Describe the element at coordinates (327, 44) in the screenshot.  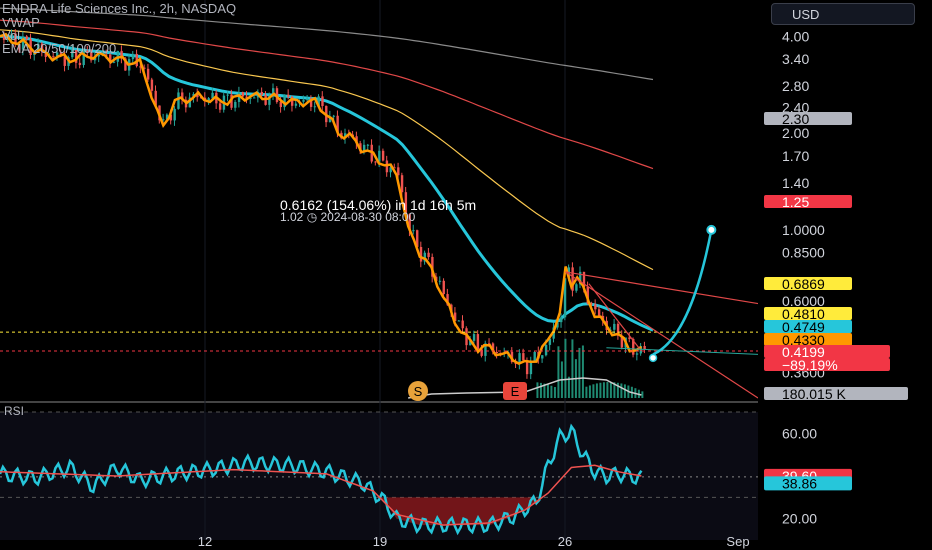
I see `ema200-line` at that location.